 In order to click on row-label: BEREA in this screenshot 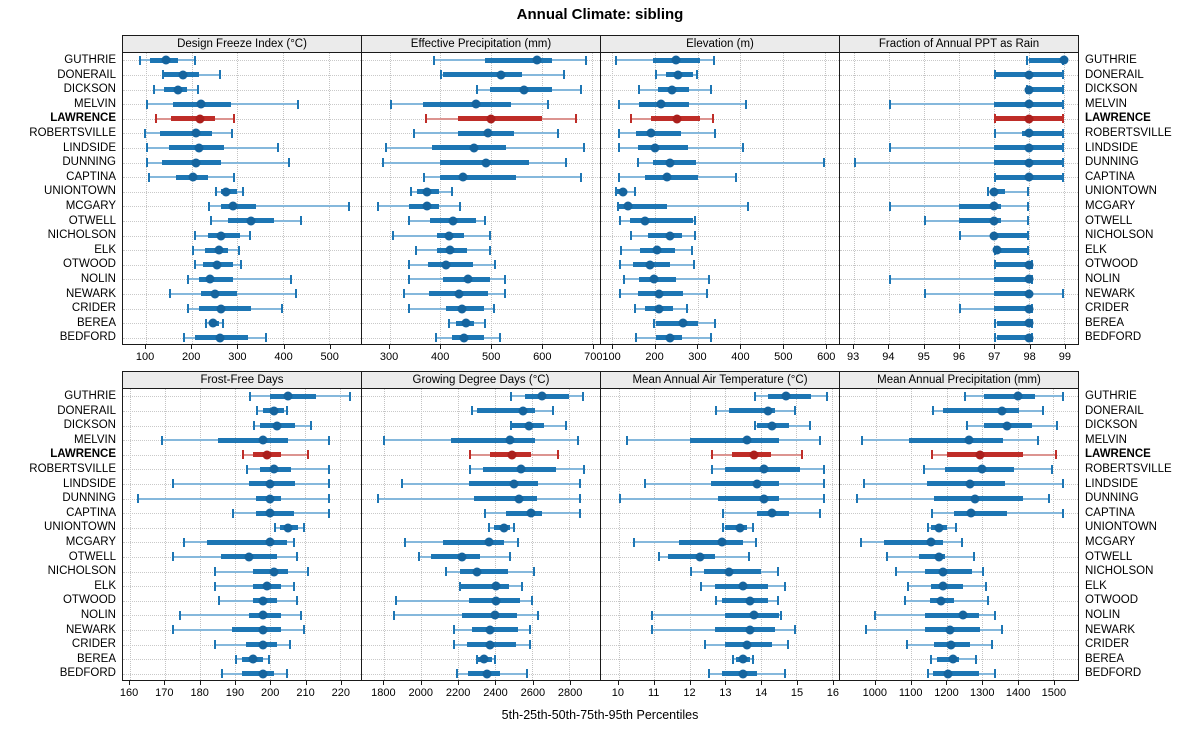, I will do `click(96, 658)`.